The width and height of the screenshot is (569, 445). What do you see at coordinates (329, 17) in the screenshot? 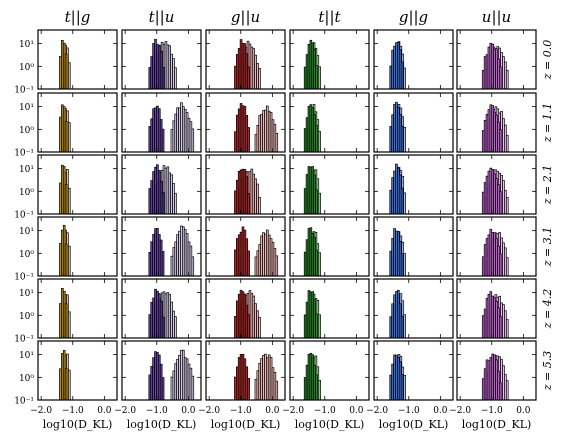
I see `column-title: t||t` at bounding box center [329, 17].